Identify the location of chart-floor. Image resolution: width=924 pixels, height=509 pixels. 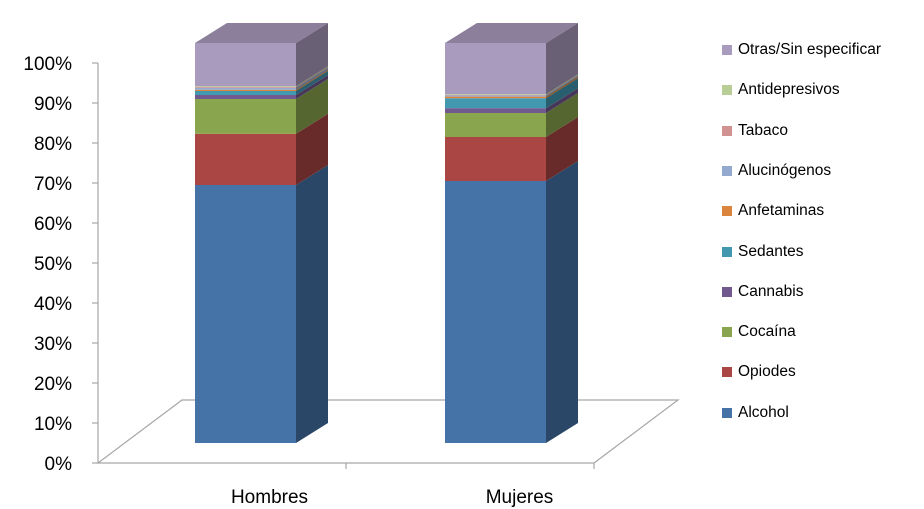
(388, 431).